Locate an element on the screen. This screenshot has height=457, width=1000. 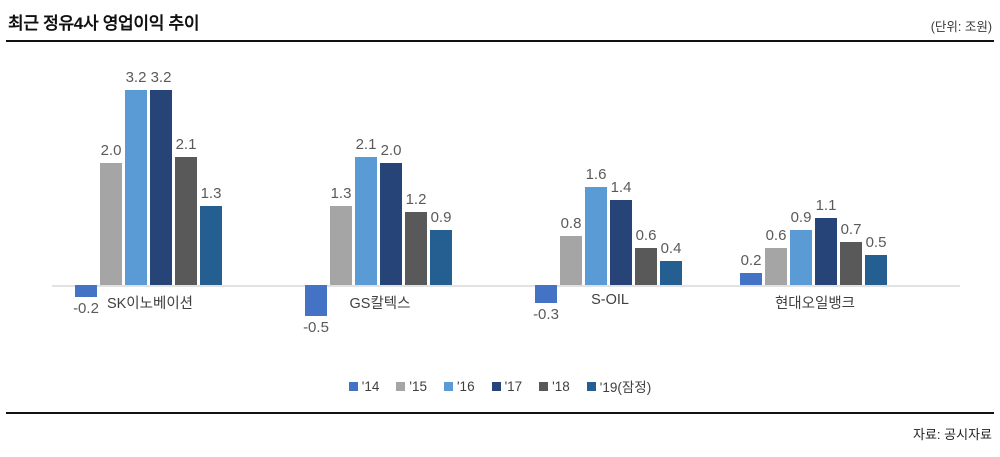
category-label: GS칼텍스 is located at coordinates (380, 304).